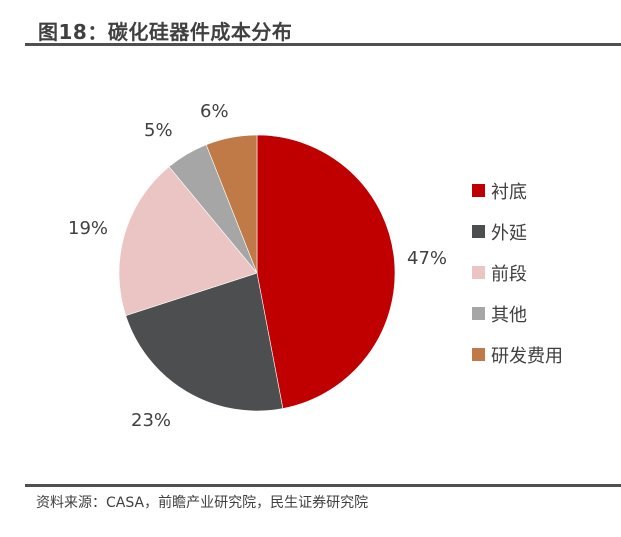 This screenshot has height=537, width=621. I want to click on legend-item-rd: 研发费用, so click(517, 354).